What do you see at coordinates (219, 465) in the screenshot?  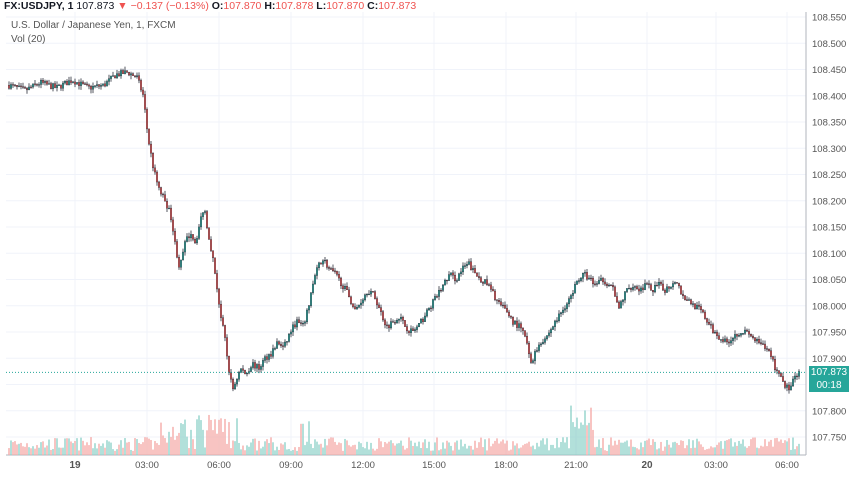 I see `x-tick-label: 06:00` at bounding box center [219, 465].